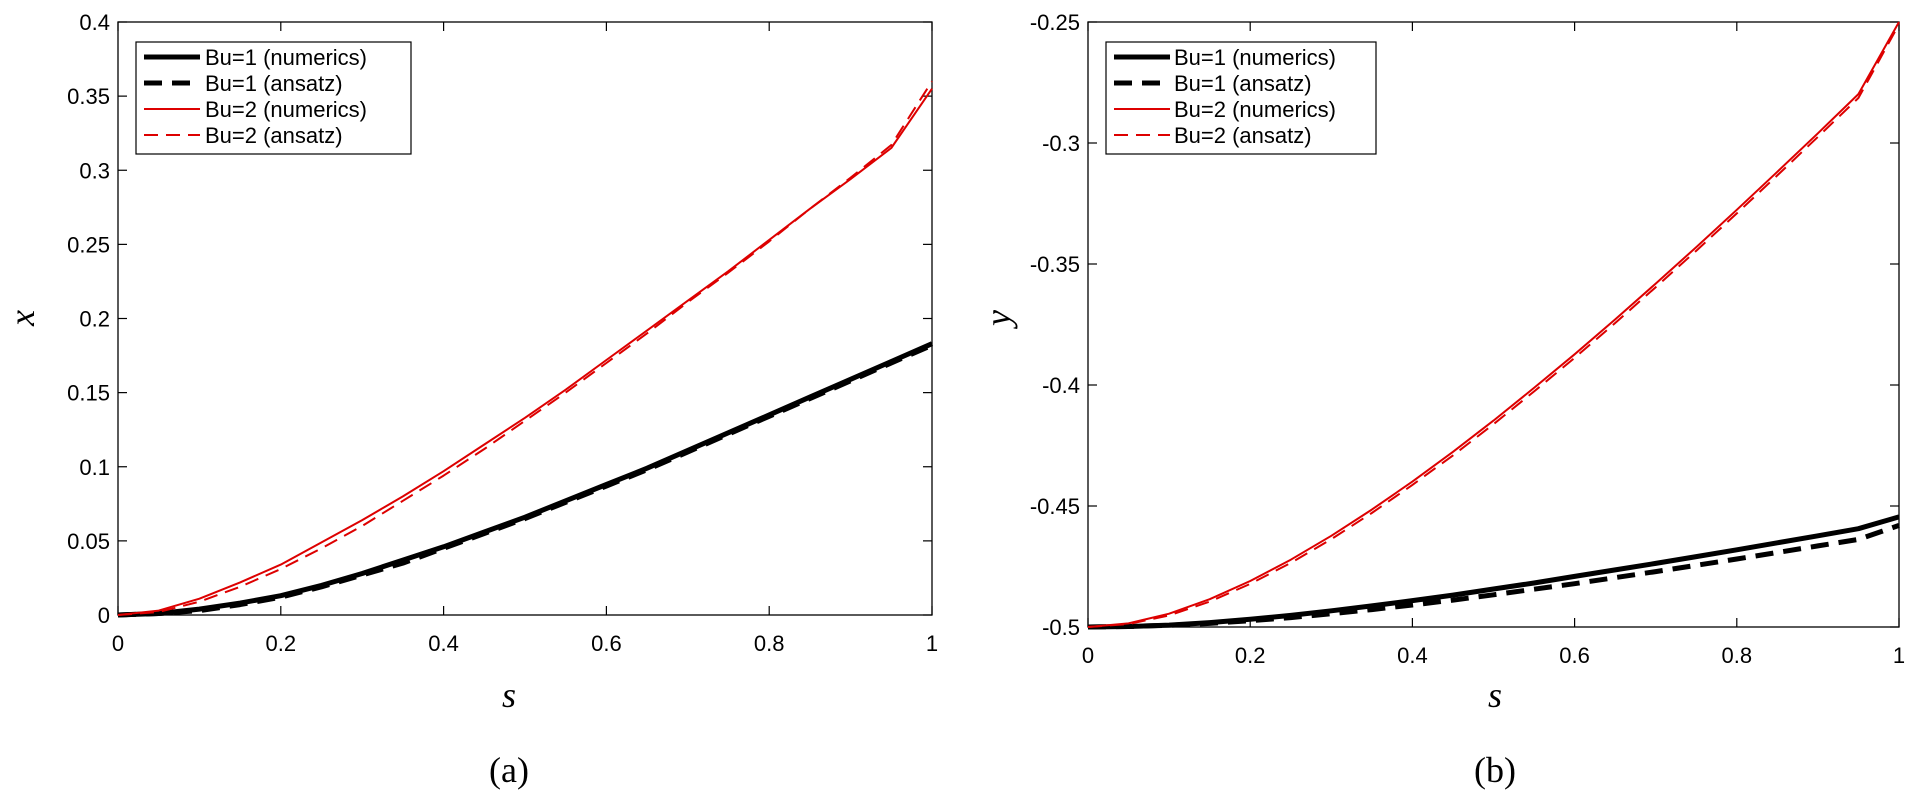 The width and height of the screenshot is (1907, 799). Describe the element at coordinates (1061, 143) in the screenshot. I see `y-tick-label: -0.3` at that location.